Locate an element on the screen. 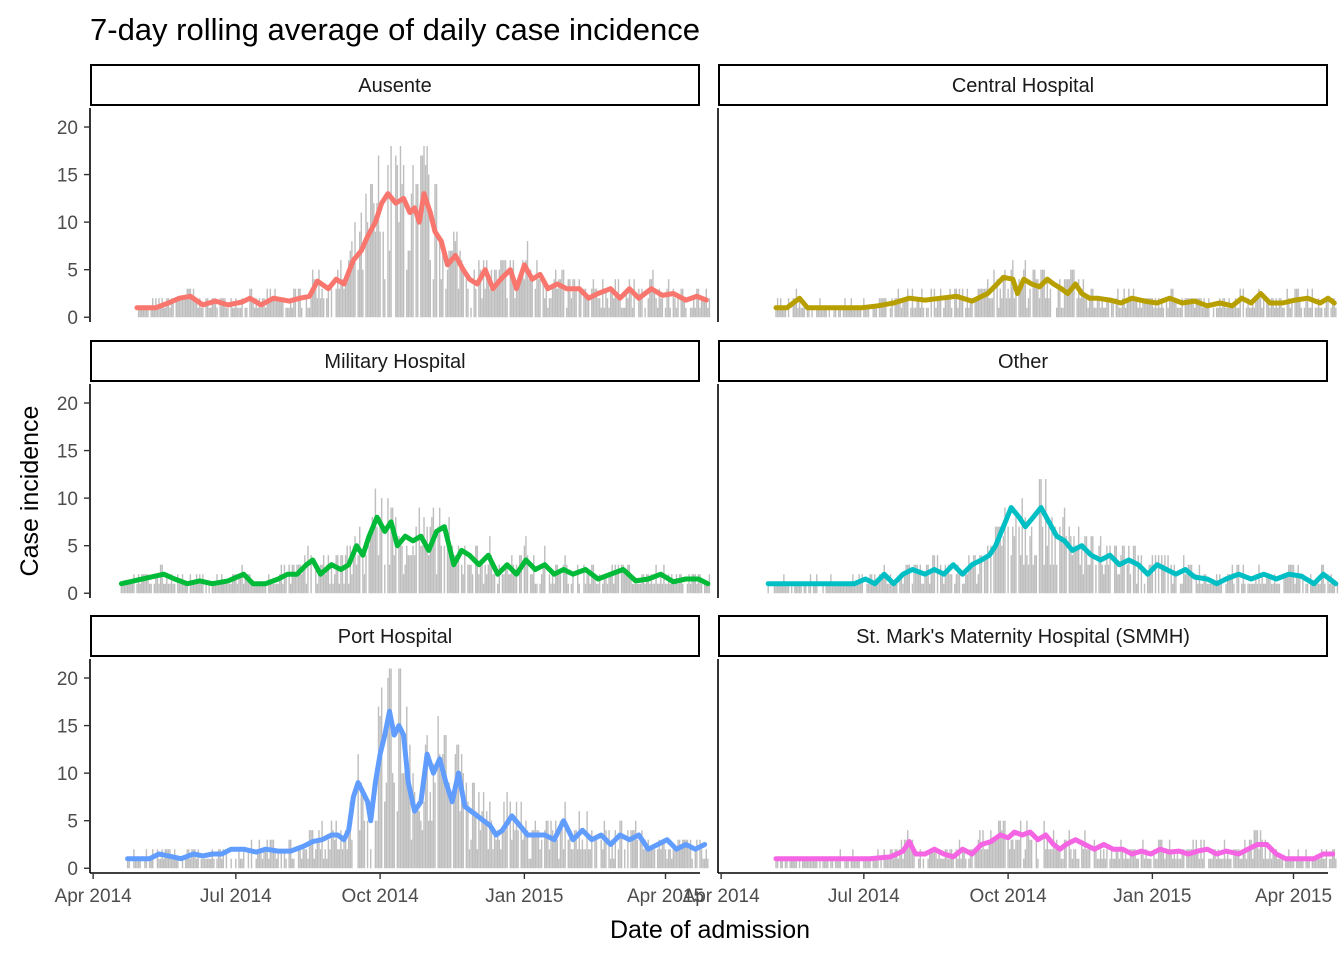  daily-bars is located at coordinates (417, 768).